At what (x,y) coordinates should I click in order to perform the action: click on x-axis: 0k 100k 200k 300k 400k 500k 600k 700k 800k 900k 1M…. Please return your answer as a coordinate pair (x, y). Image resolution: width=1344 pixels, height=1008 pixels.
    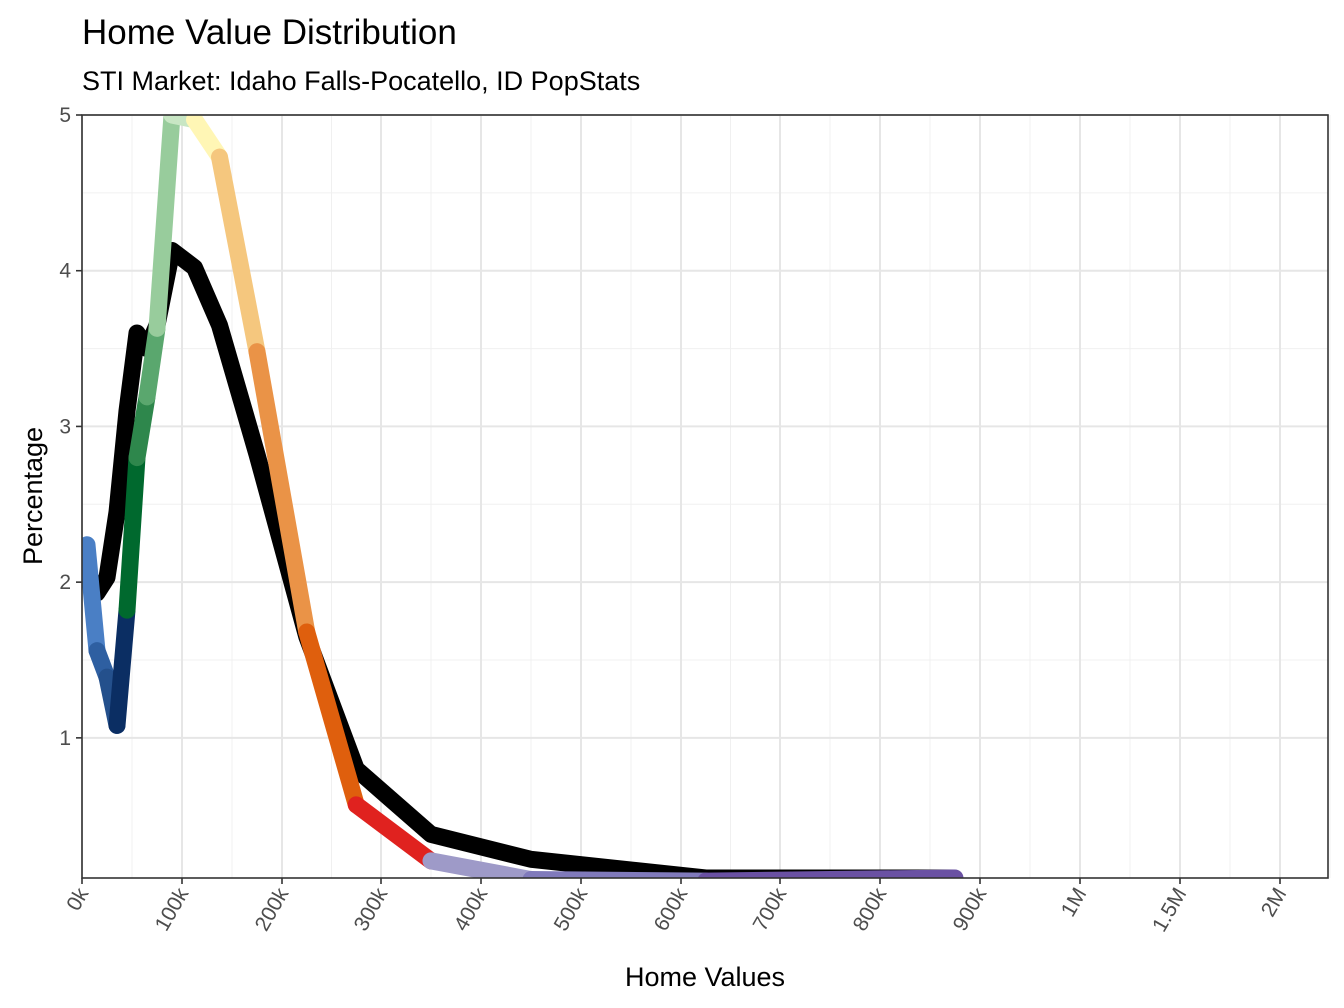
    Looking at the image, I should click on (676, 907).